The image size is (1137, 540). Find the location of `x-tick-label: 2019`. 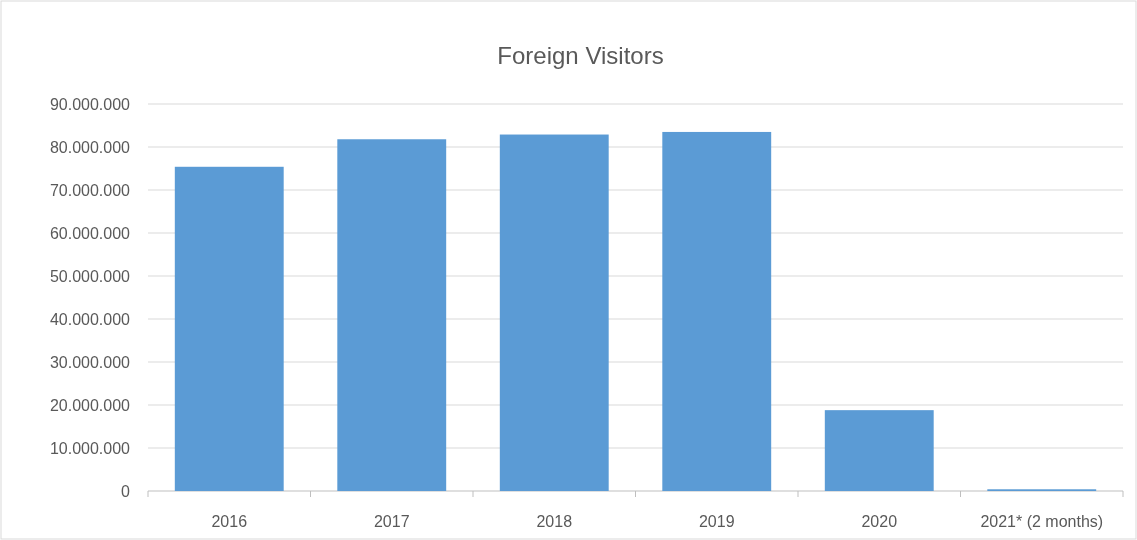

x-tick-label: 2019 is located at coordinates (716, 521).